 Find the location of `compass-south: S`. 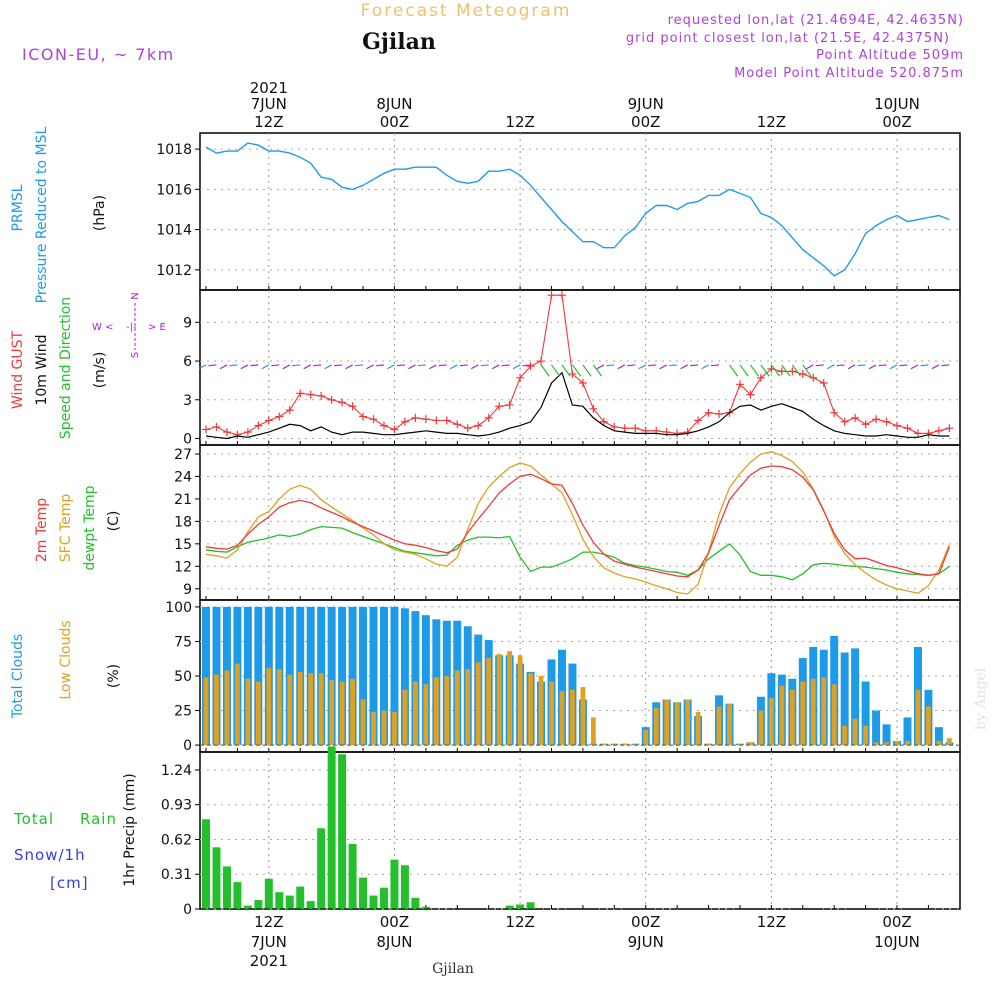

compass-south: S is located at coordinates (135, 355).